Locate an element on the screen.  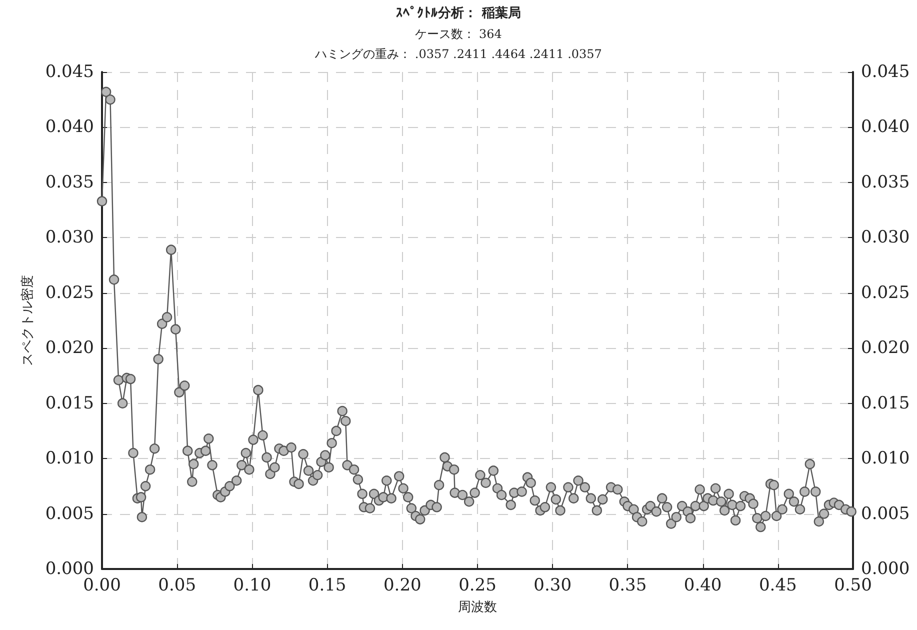
y2-tick-label: 0.020 is located at coordinates (885, 348).